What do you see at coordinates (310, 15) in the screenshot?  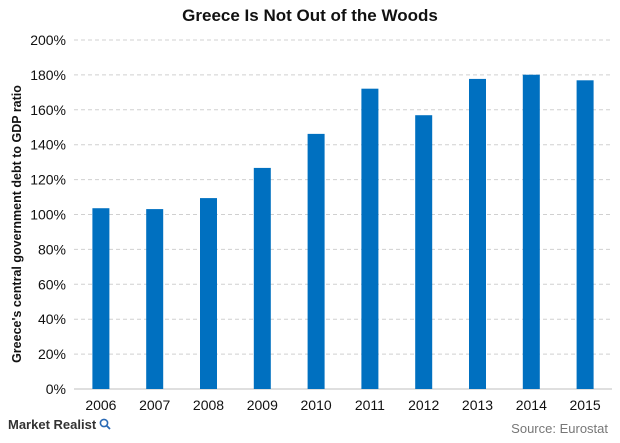 I see `chart-title: Greece Is Not Out of the Woods` at bounding box center [310, 15].